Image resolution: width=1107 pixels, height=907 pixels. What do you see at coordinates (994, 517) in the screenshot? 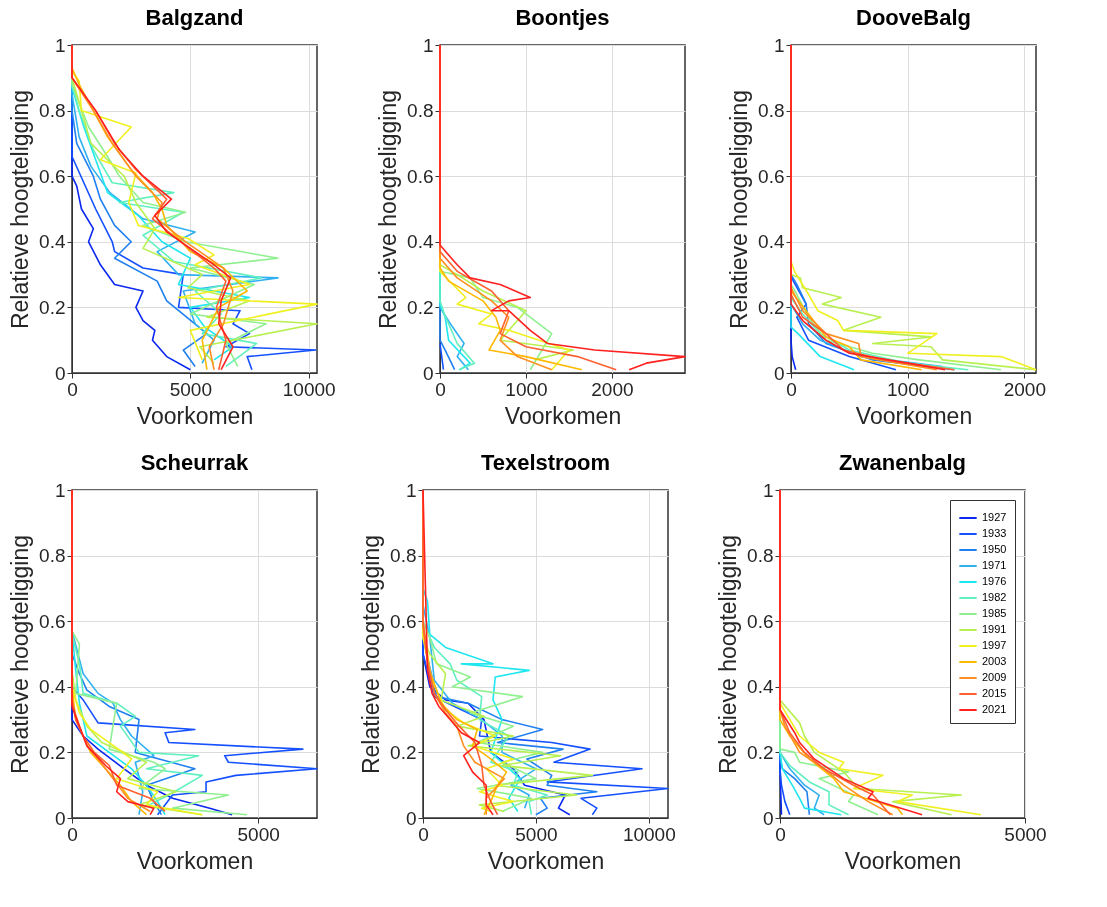
I see `legend-label: 1927` at bounding box center [994, 517].